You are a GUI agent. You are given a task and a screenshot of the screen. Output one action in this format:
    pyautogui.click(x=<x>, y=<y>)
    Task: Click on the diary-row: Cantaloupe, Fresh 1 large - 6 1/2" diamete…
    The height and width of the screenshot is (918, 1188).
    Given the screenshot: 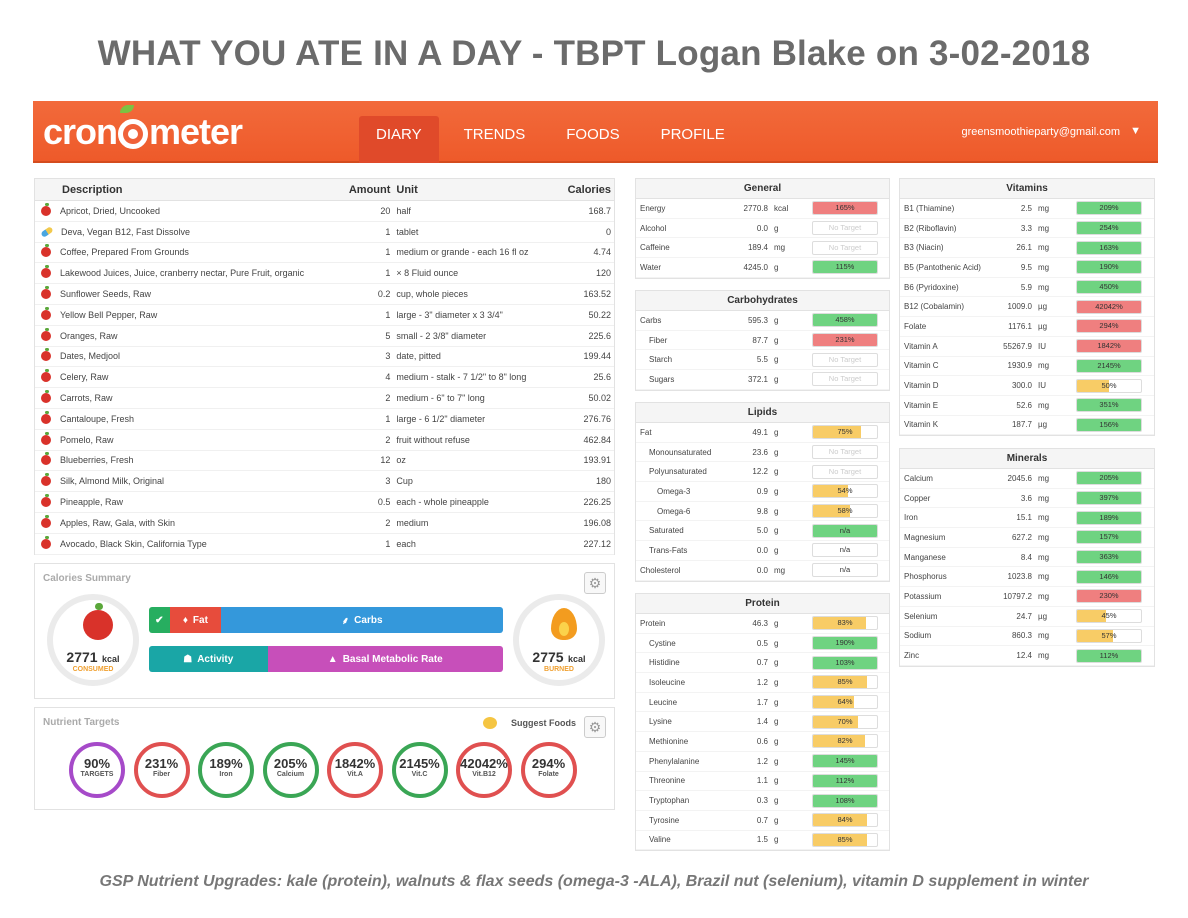 What is the action you would take?
    pyautogui.click(x=324, y=419)
    